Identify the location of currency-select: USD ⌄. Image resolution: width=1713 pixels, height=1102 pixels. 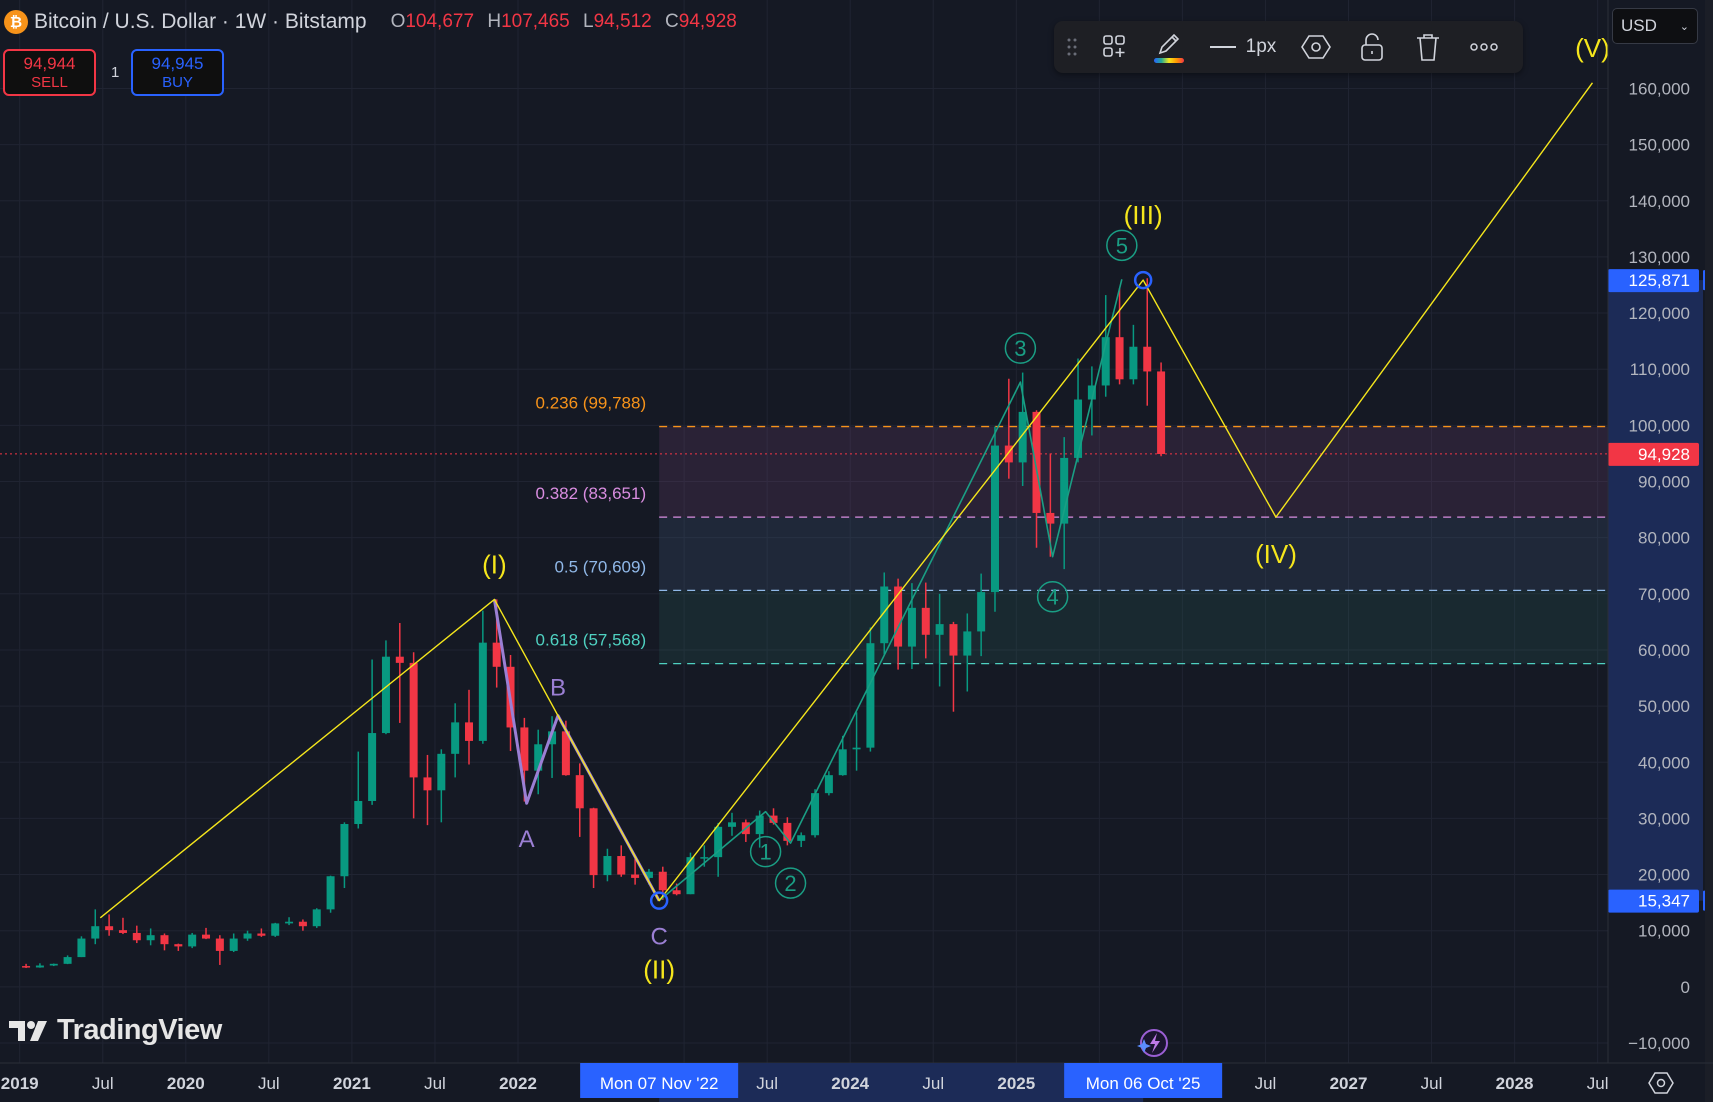
(1655, 26).